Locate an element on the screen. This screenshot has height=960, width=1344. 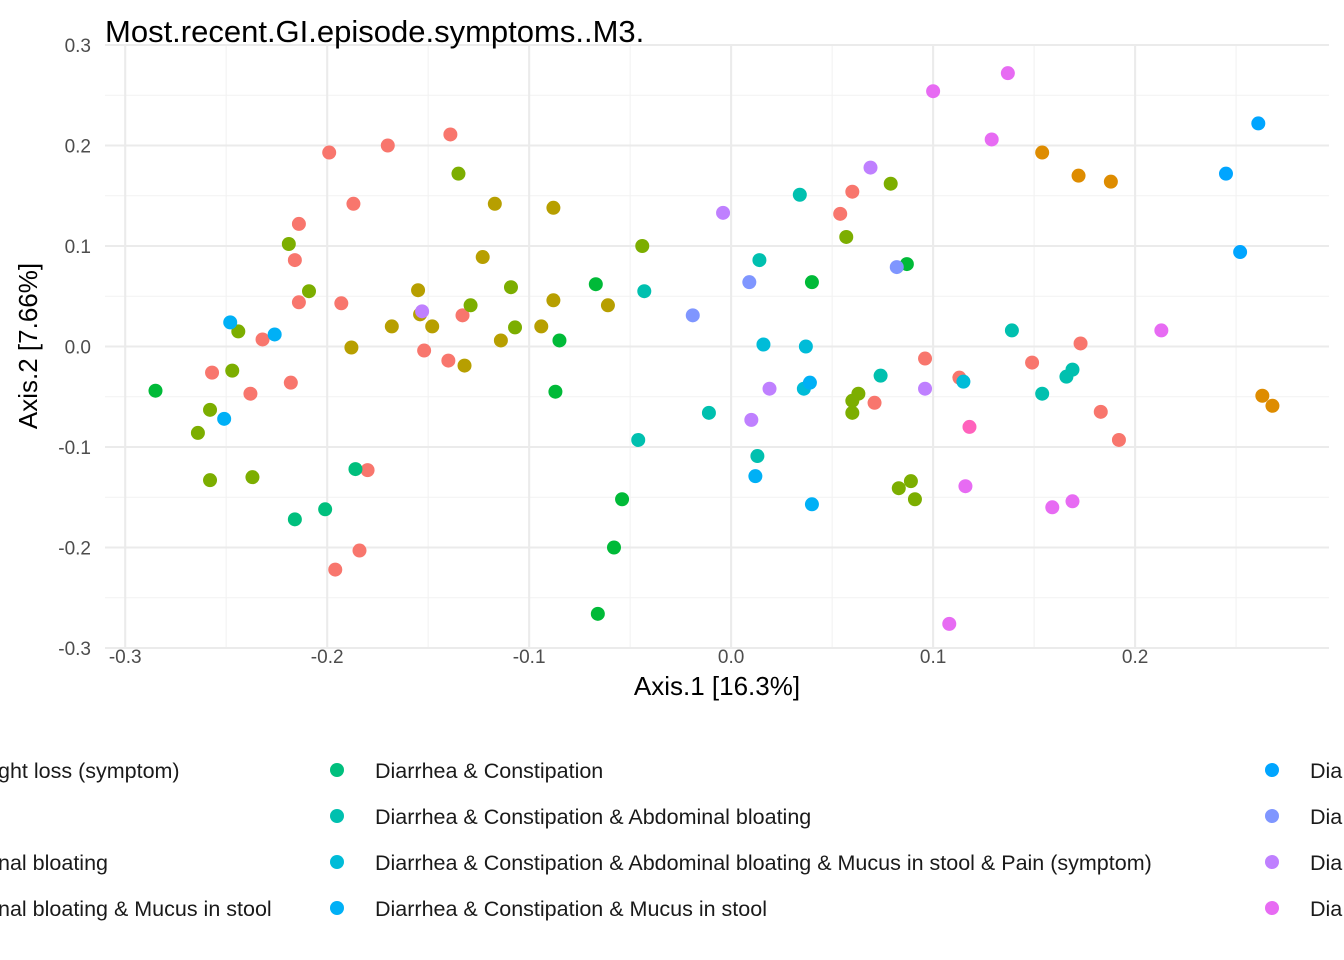
x-tick-label: -0.3 is located at coordinates (125, 657).